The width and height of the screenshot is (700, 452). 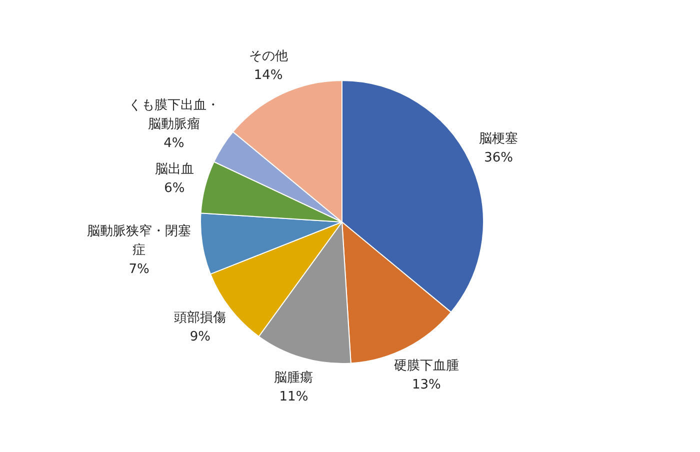 What do you see at coordinates (426, 385) in the screenshot?
I see `data-label: 13%` at bounding box center [426, 385].